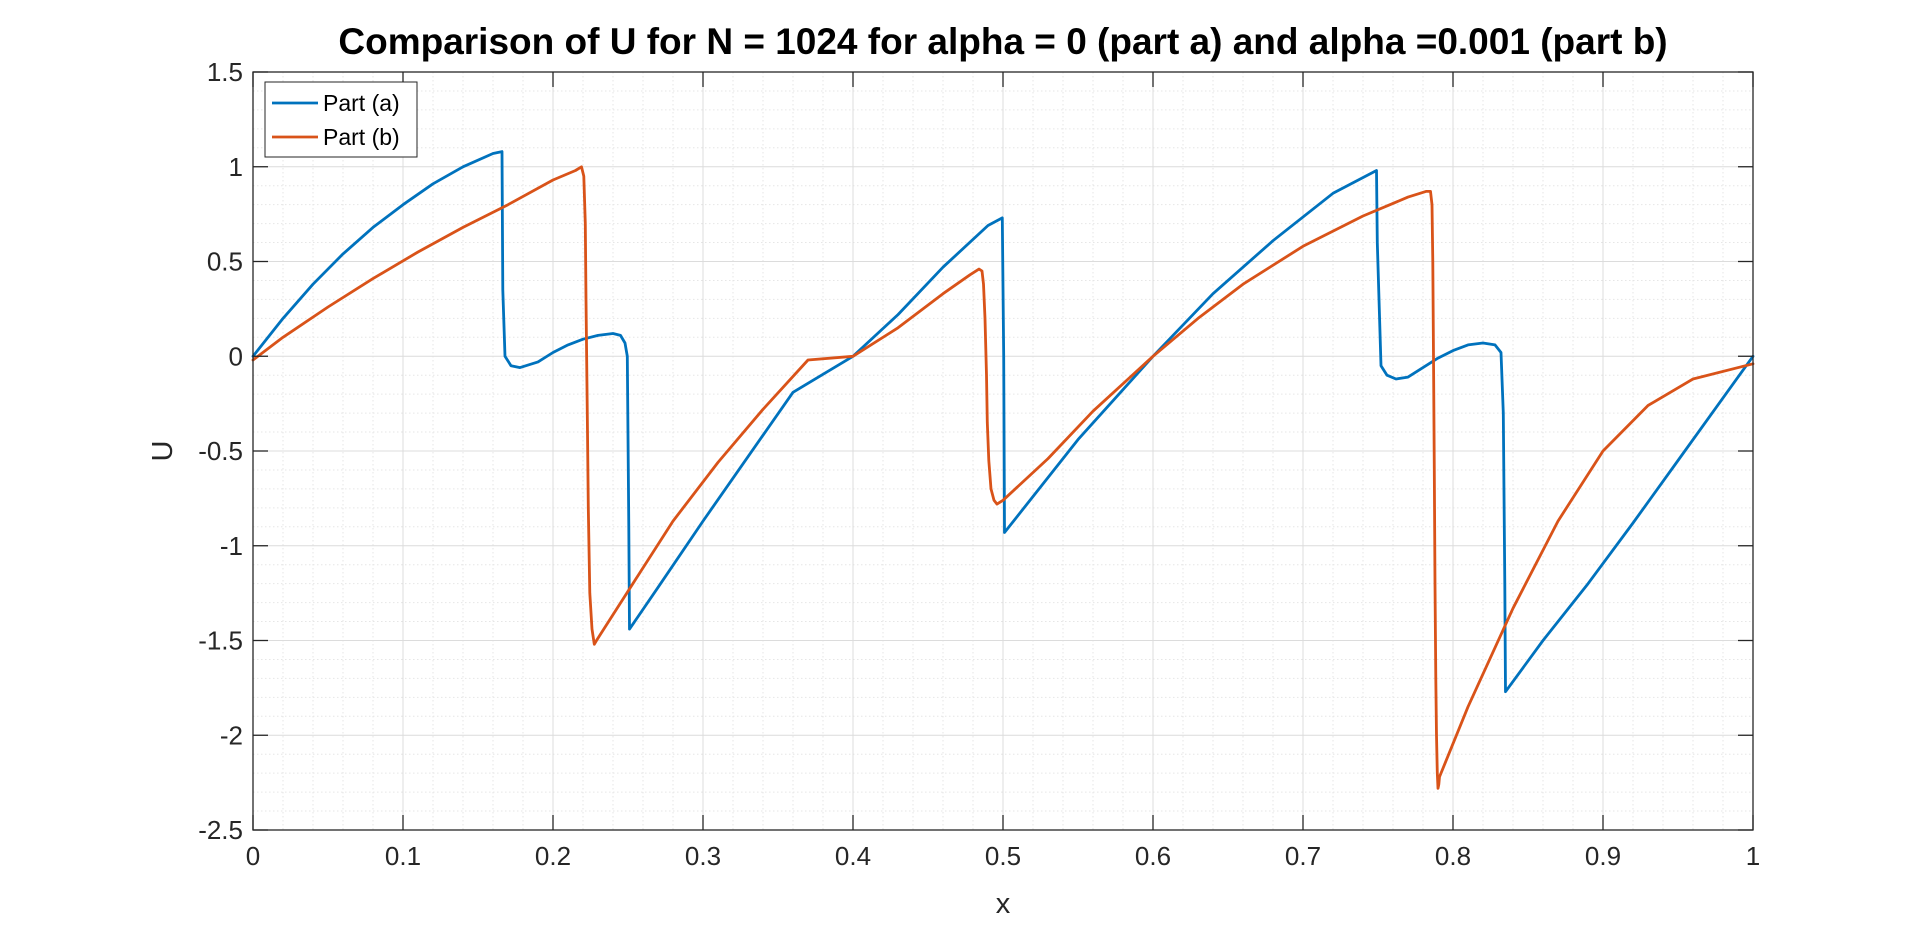 Image resolution: width=1920 pixels, height=926 pixels. What do you see at coordinates (361, 103) in the screenshot?
I see `legend-label-part-a: Part (a)` at bounding box center [361, 103].